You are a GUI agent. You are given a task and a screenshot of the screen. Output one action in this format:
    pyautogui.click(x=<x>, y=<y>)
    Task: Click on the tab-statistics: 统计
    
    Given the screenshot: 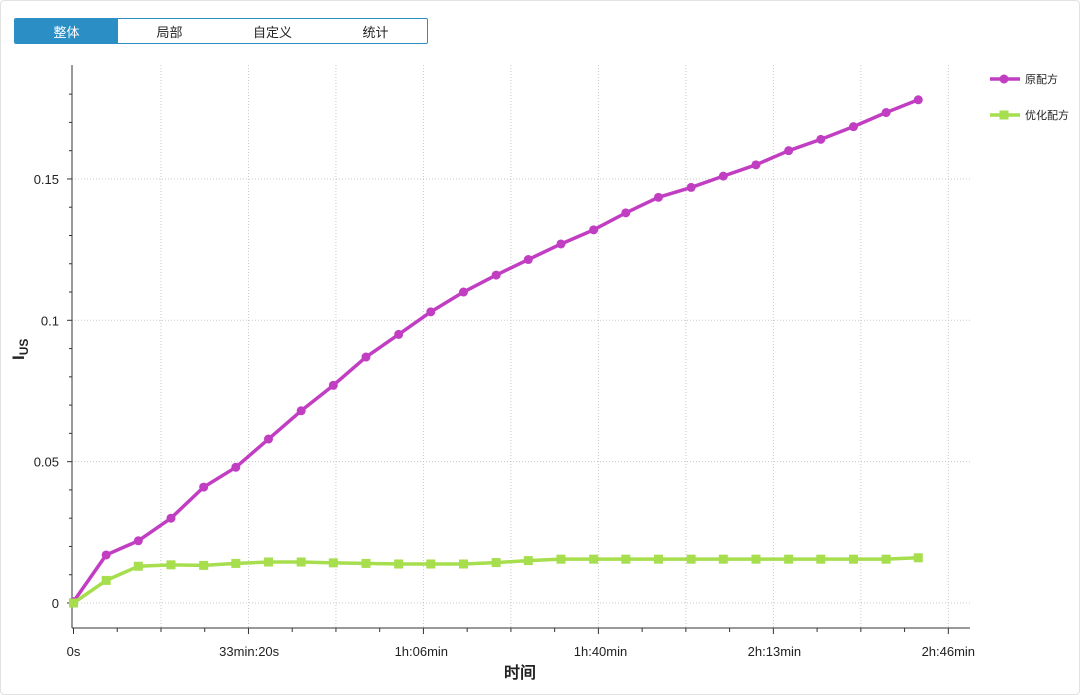 What is the action you would take?
    pyautogui.click(x=375, y=32)
    